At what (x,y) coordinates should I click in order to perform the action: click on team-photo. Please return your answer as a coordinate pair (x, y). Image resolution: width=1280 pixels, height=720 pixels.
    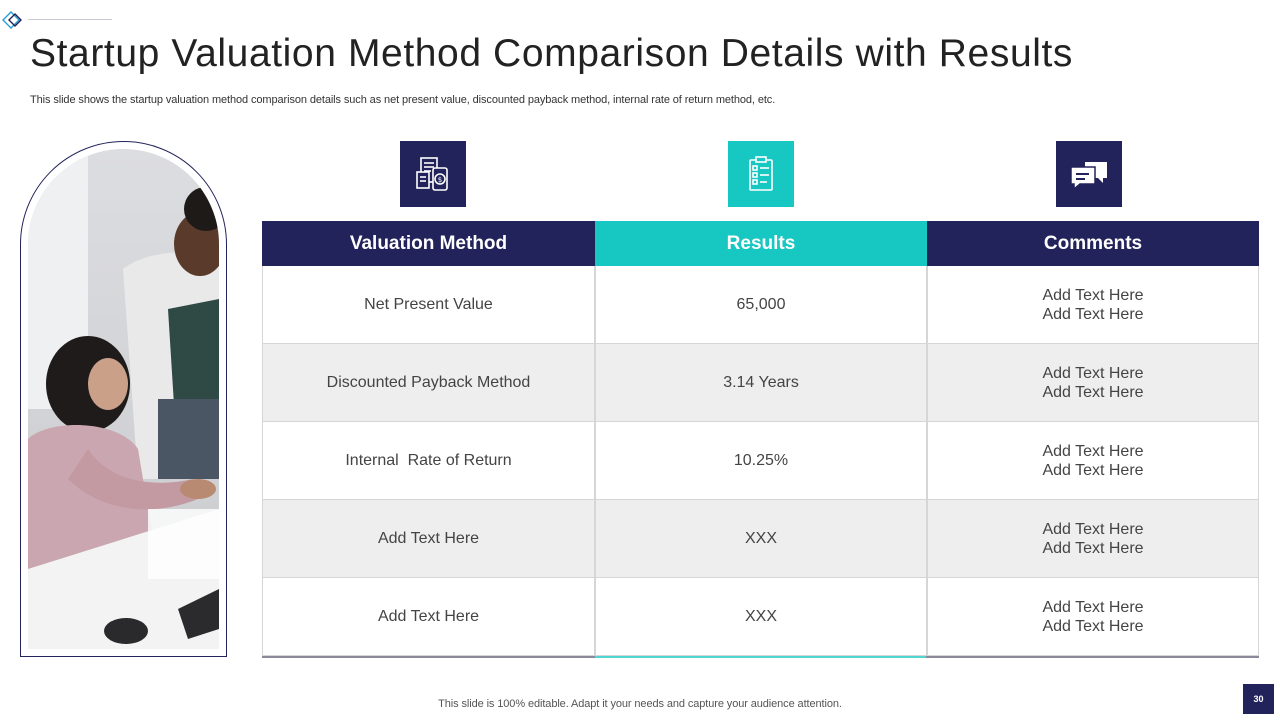
    Looking at the image, I should click on (123, 399).